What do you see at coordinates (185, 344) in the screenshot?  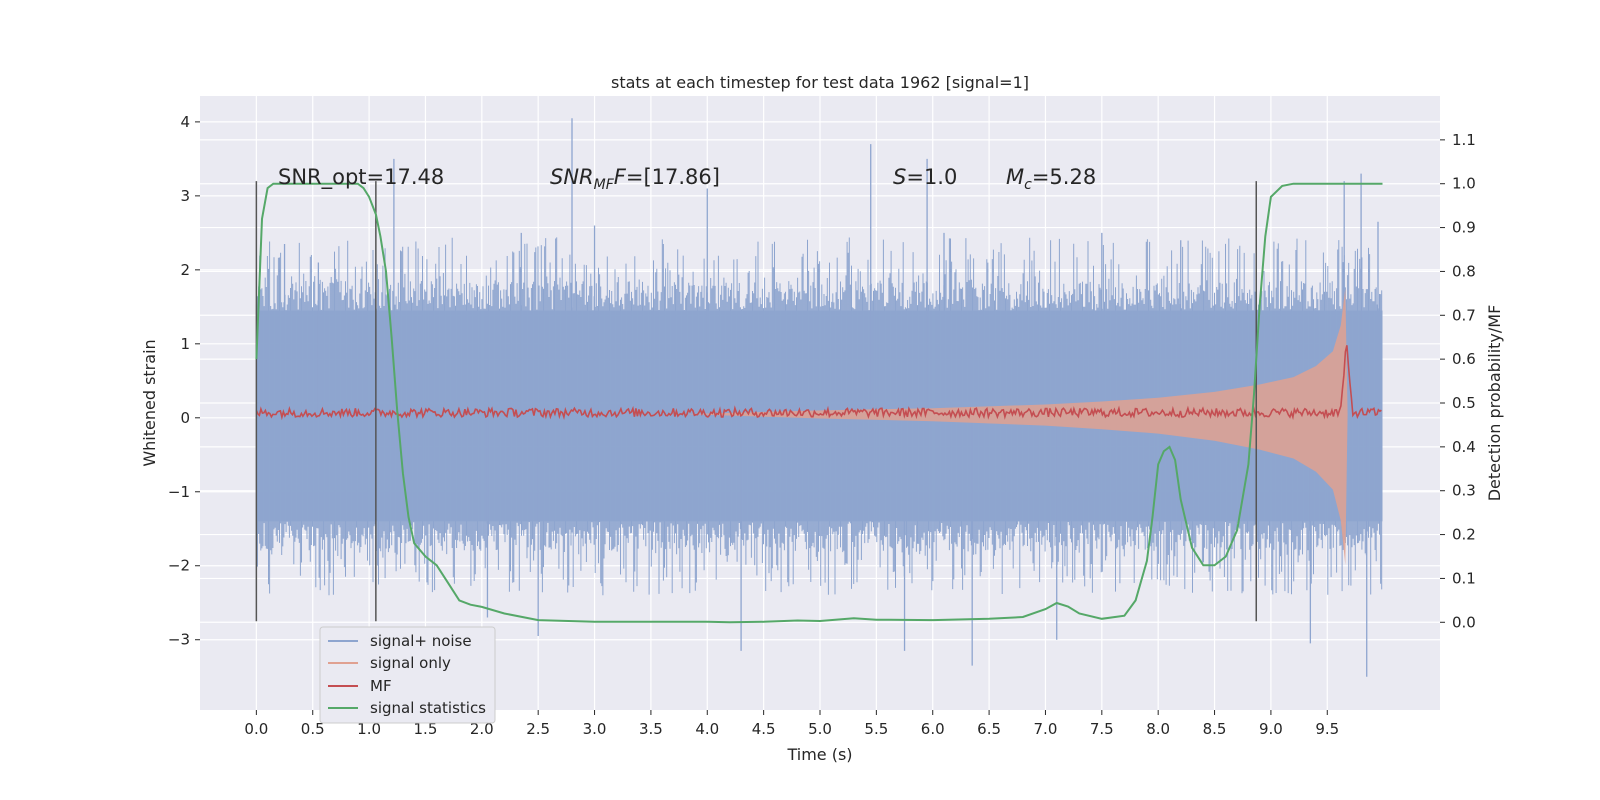 I see `y-tick-label: 1` at bounding box center [185, 344].